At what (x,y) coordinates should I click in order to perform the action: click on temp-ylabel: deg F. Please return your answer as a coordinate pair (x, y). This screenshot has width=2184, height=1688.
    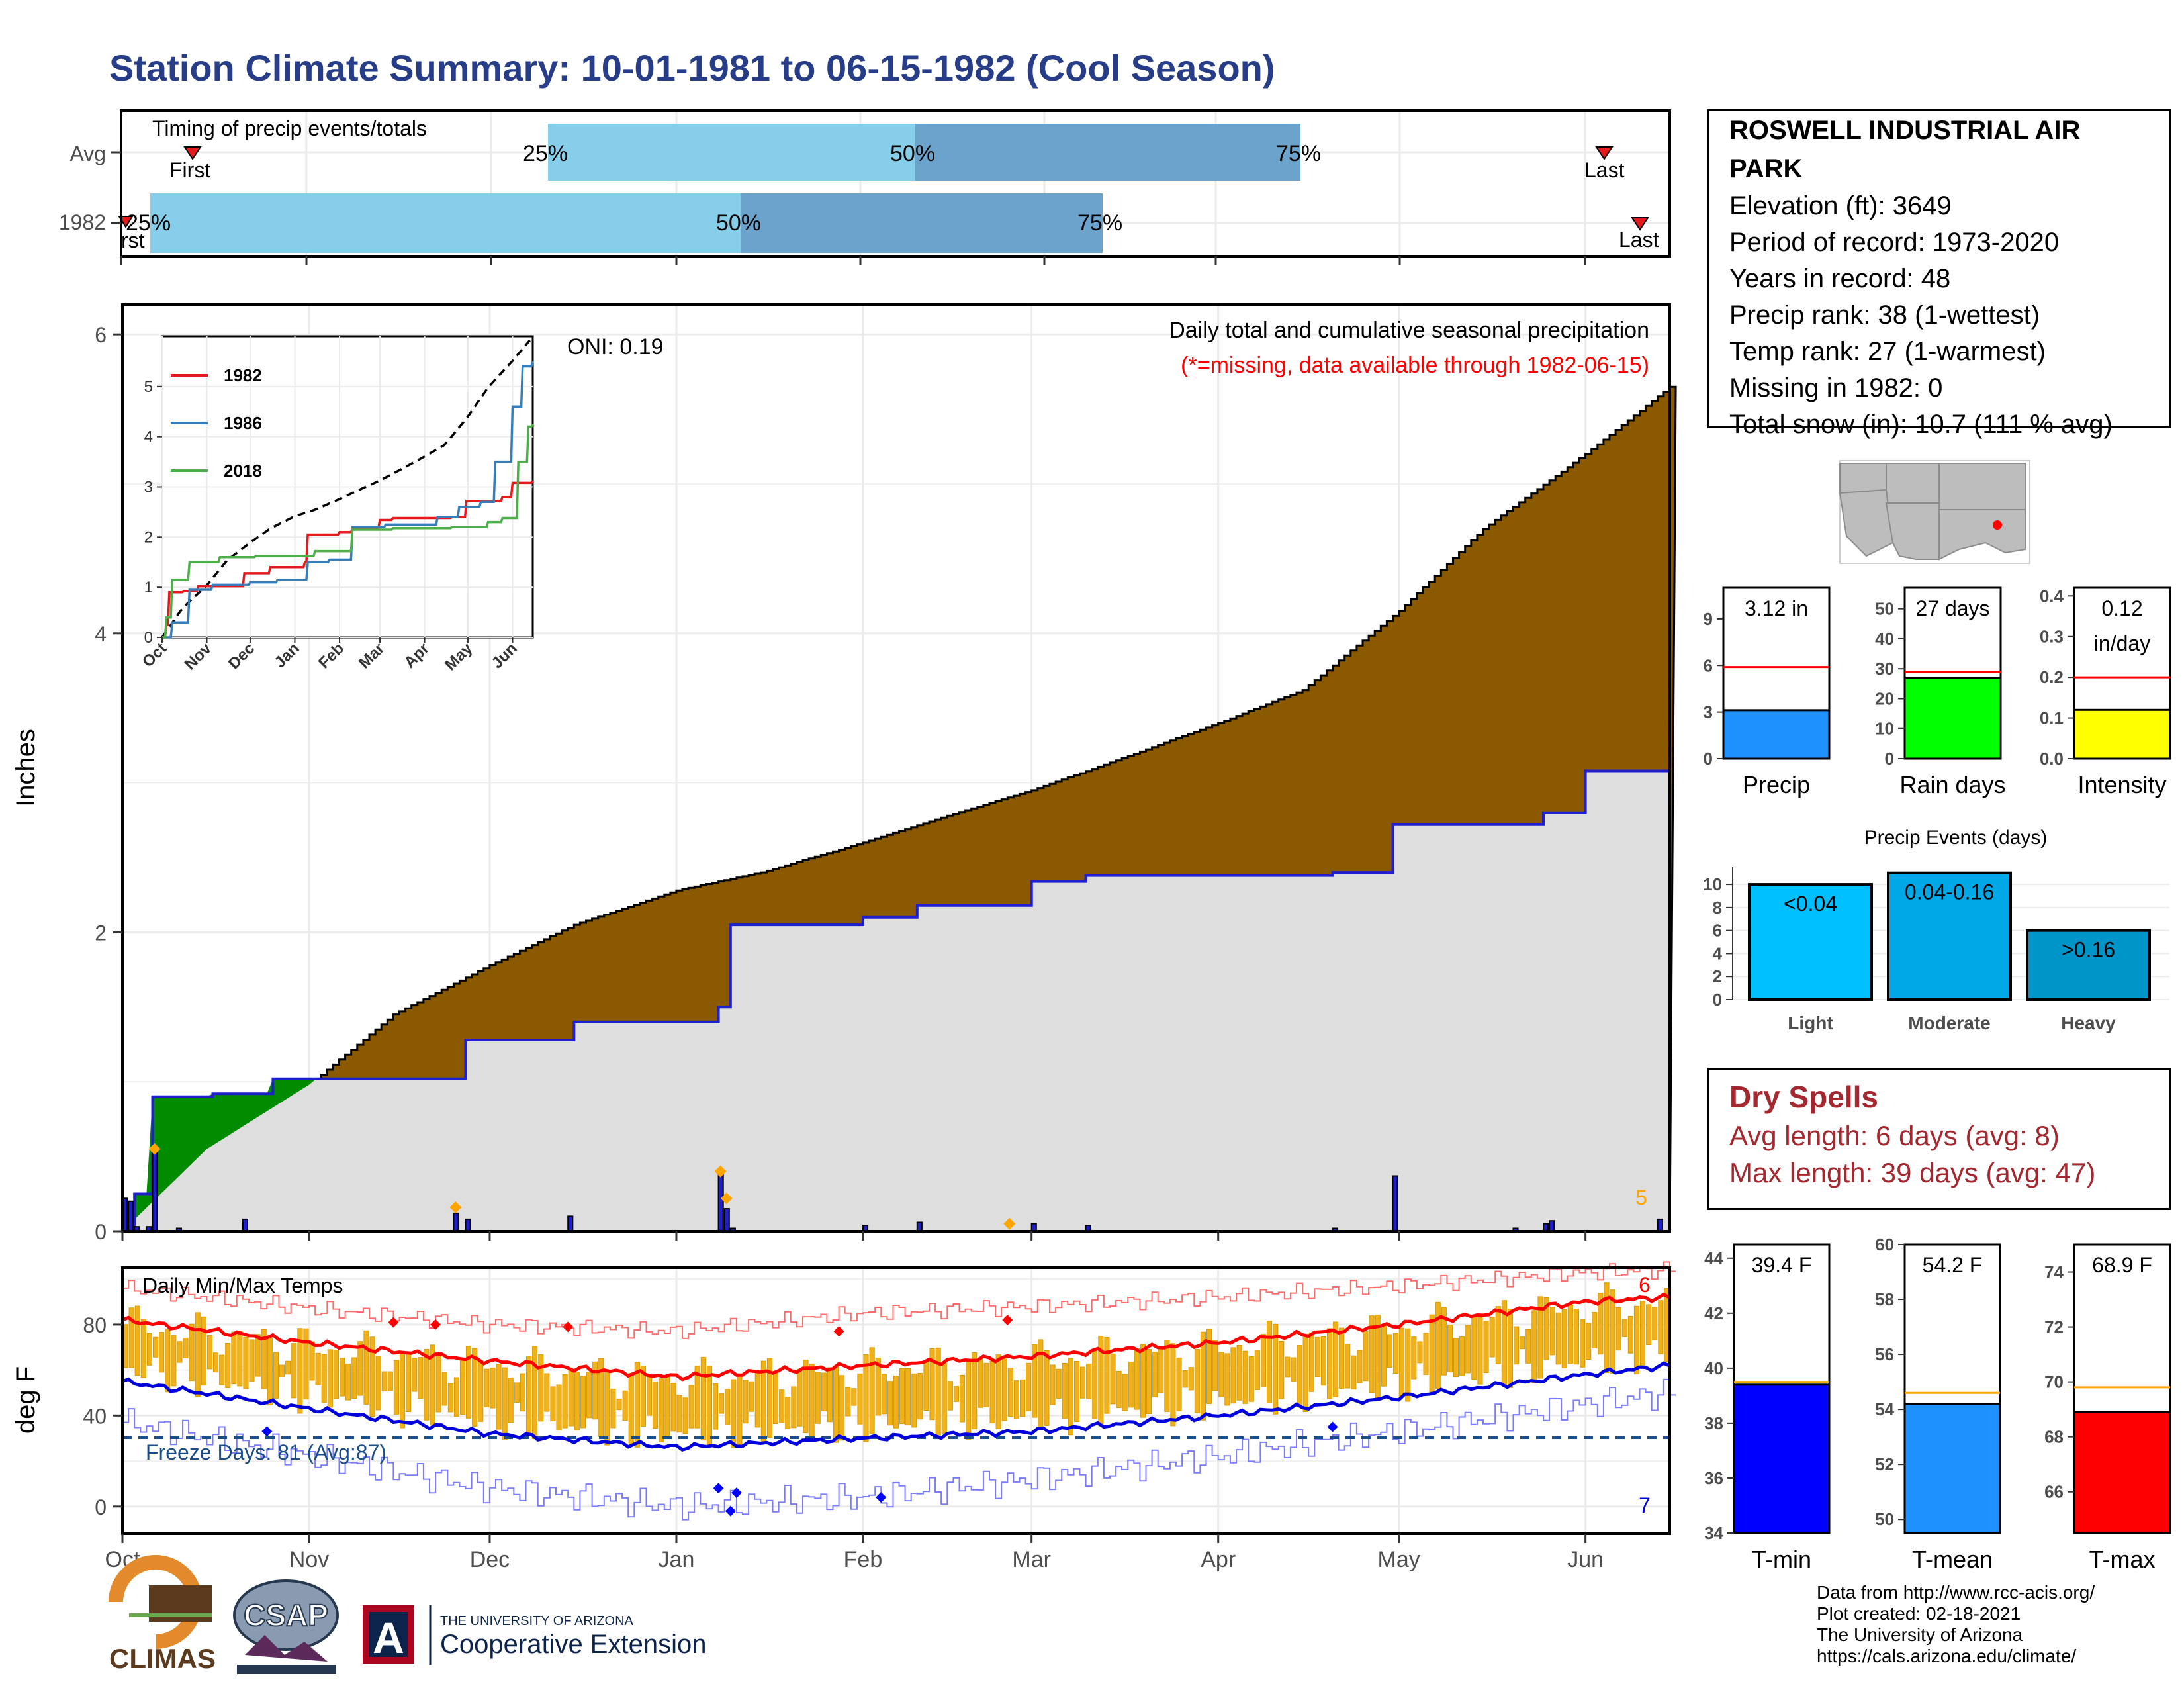
    Looking at the image, I should click on (26, 1400).